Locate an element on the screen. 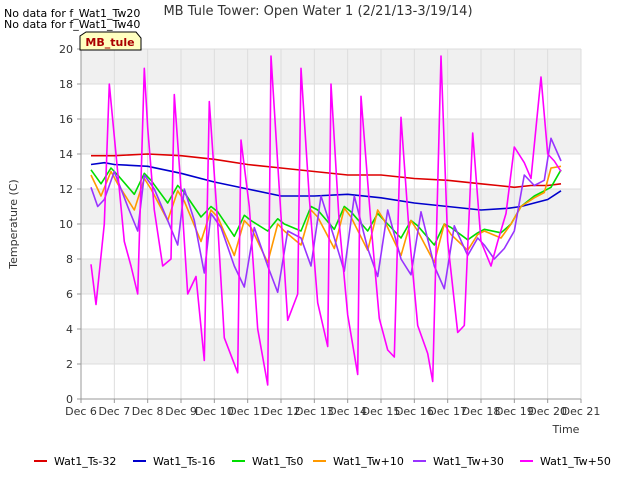  y-tick-label: 0 is located at coordinates (69, 399).